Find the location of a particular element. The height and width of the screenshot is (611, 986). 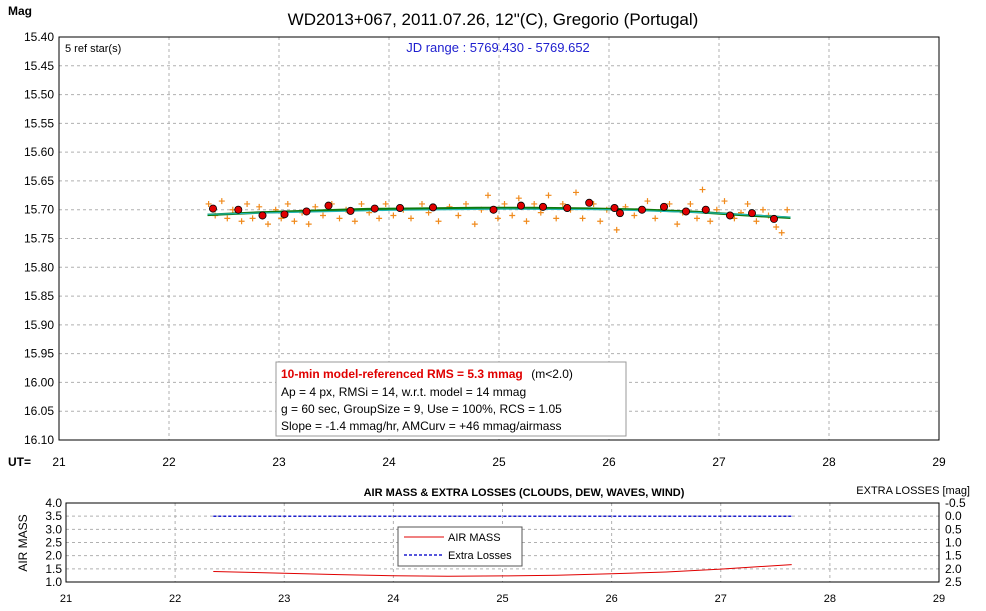

airmass-x-tick-label: 23 is located at coordinates (284, 599).